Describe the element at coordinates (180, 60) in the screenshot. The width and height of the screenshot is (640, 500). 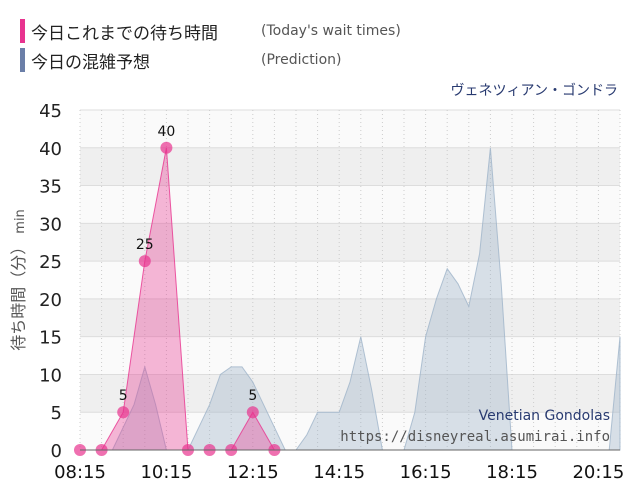
I see `legend-item-prediction: 今日の混雑予想 (Prediction)` at that location.